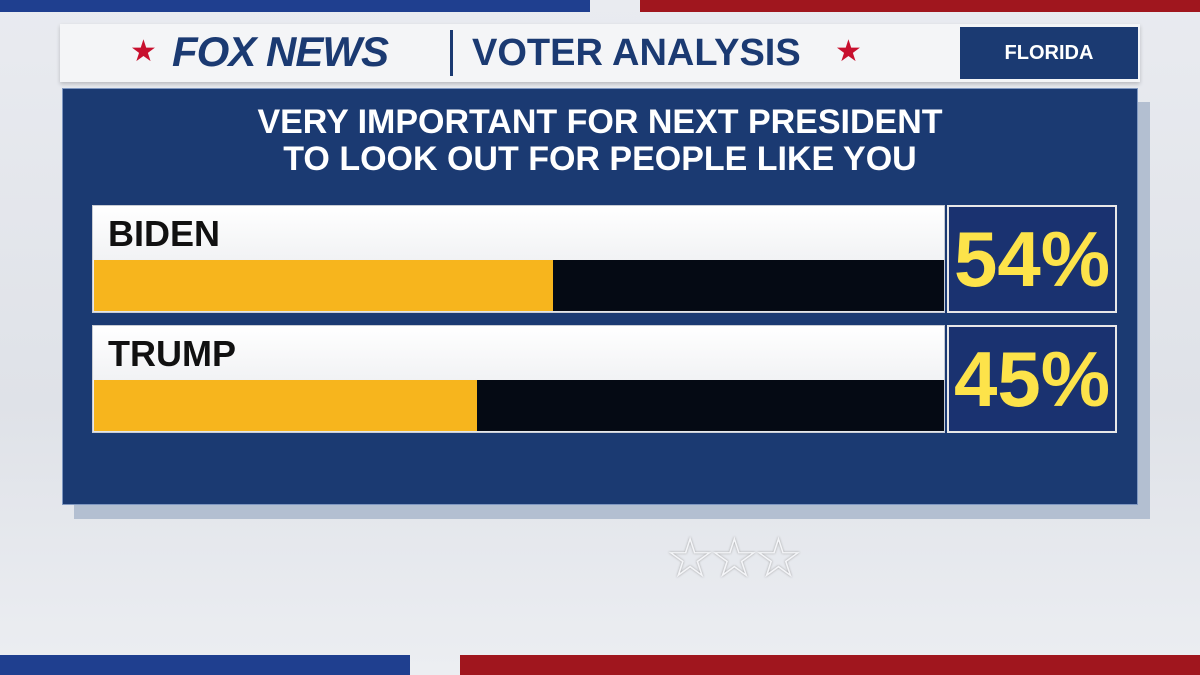 Image resolution: width=1200 pixels, height=675 pixels. Describe the element at coordinates (451, 53) in the screenshot. I see `divider` at that location.